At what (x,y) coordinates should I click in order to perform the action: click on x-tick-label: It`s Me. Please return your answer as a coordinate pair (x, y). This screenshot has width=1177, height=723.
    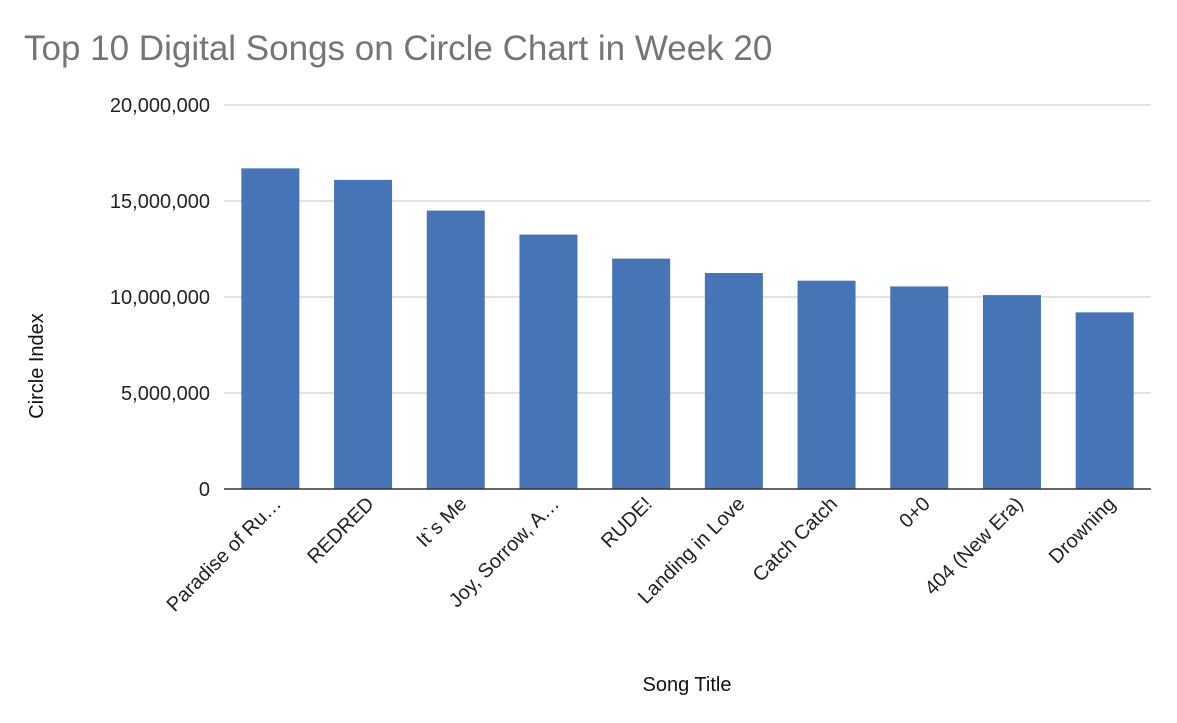
    Looking at the image, I should click on (442, 522).